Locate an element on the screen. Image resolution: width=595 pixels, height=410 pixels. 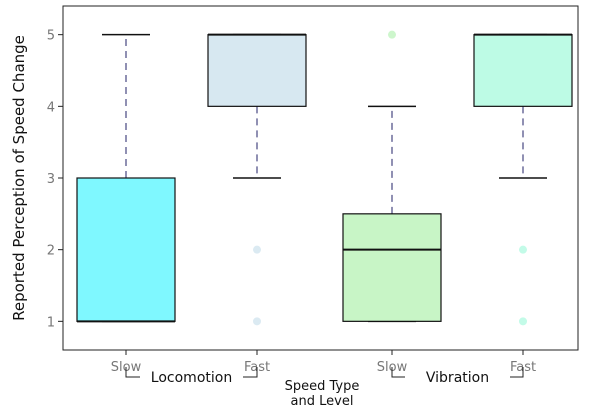
y-tick-label: 3 is located at coordinates (51, 179).